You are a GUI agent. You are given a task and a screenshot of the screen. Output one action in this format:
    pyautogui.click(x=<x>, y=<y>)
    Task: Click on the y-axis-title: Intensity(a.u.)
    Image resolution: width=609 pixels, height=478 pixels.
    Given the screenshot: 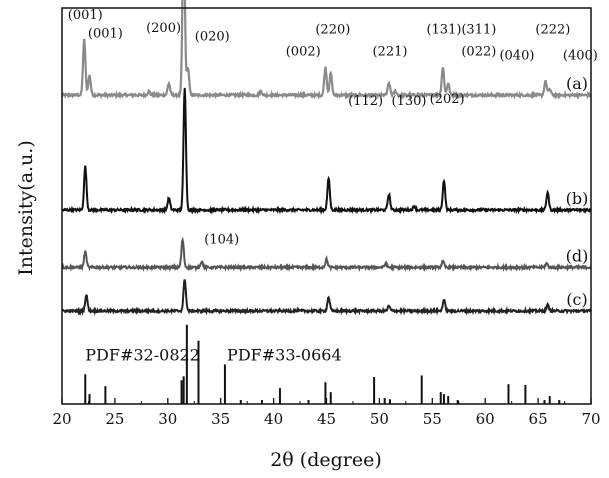 What is the action you would take?
    pyautogui.click(x=26, y=208)
    